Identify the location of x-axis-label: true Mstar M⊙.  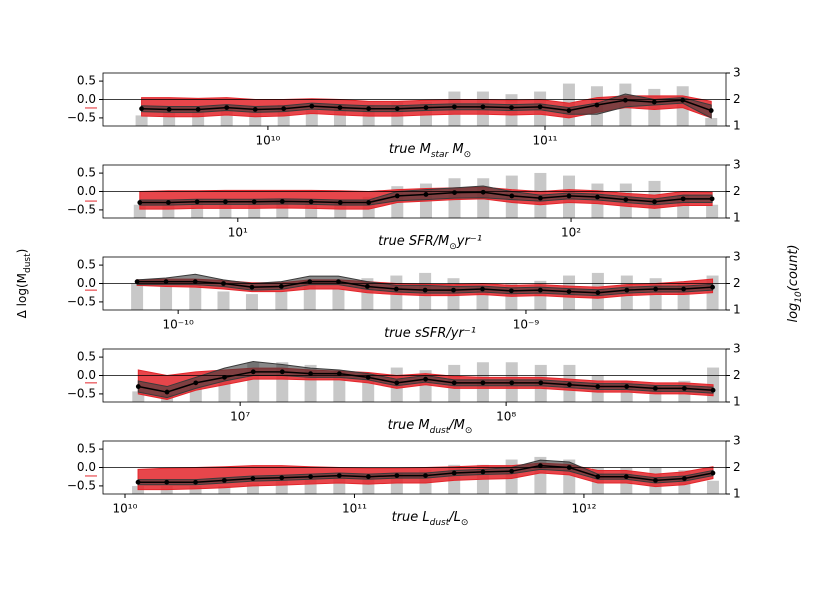
(430, 151).